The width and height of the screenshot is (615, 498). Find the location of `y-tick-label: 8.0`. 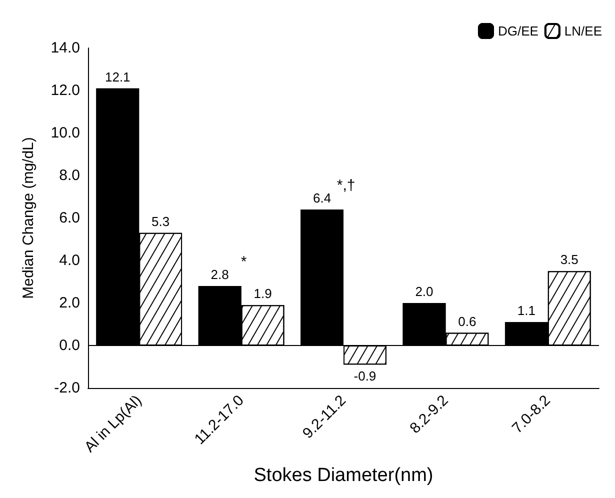

y-tick-label: 8.0 is located at coordinates (69, 175).